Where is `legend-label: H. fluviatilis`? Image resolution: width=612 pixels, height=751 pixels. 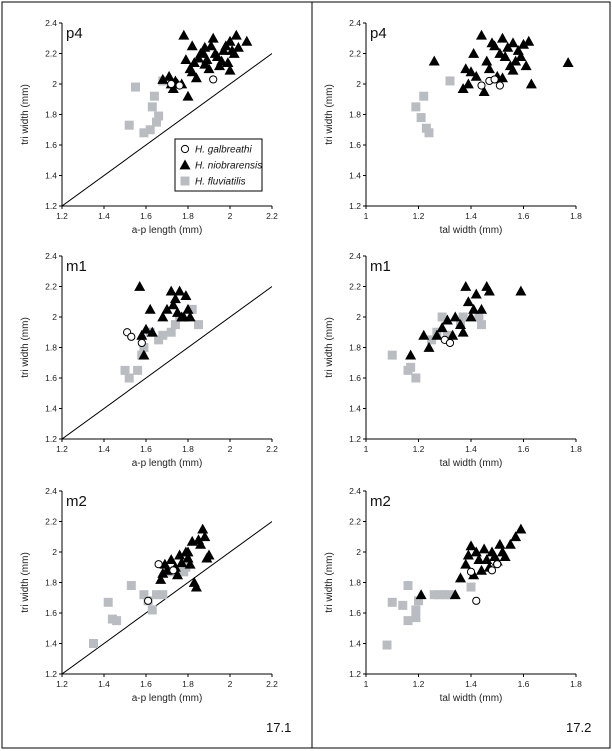
legend-label: H. fluviatilis is located at coordinates (220, 182).